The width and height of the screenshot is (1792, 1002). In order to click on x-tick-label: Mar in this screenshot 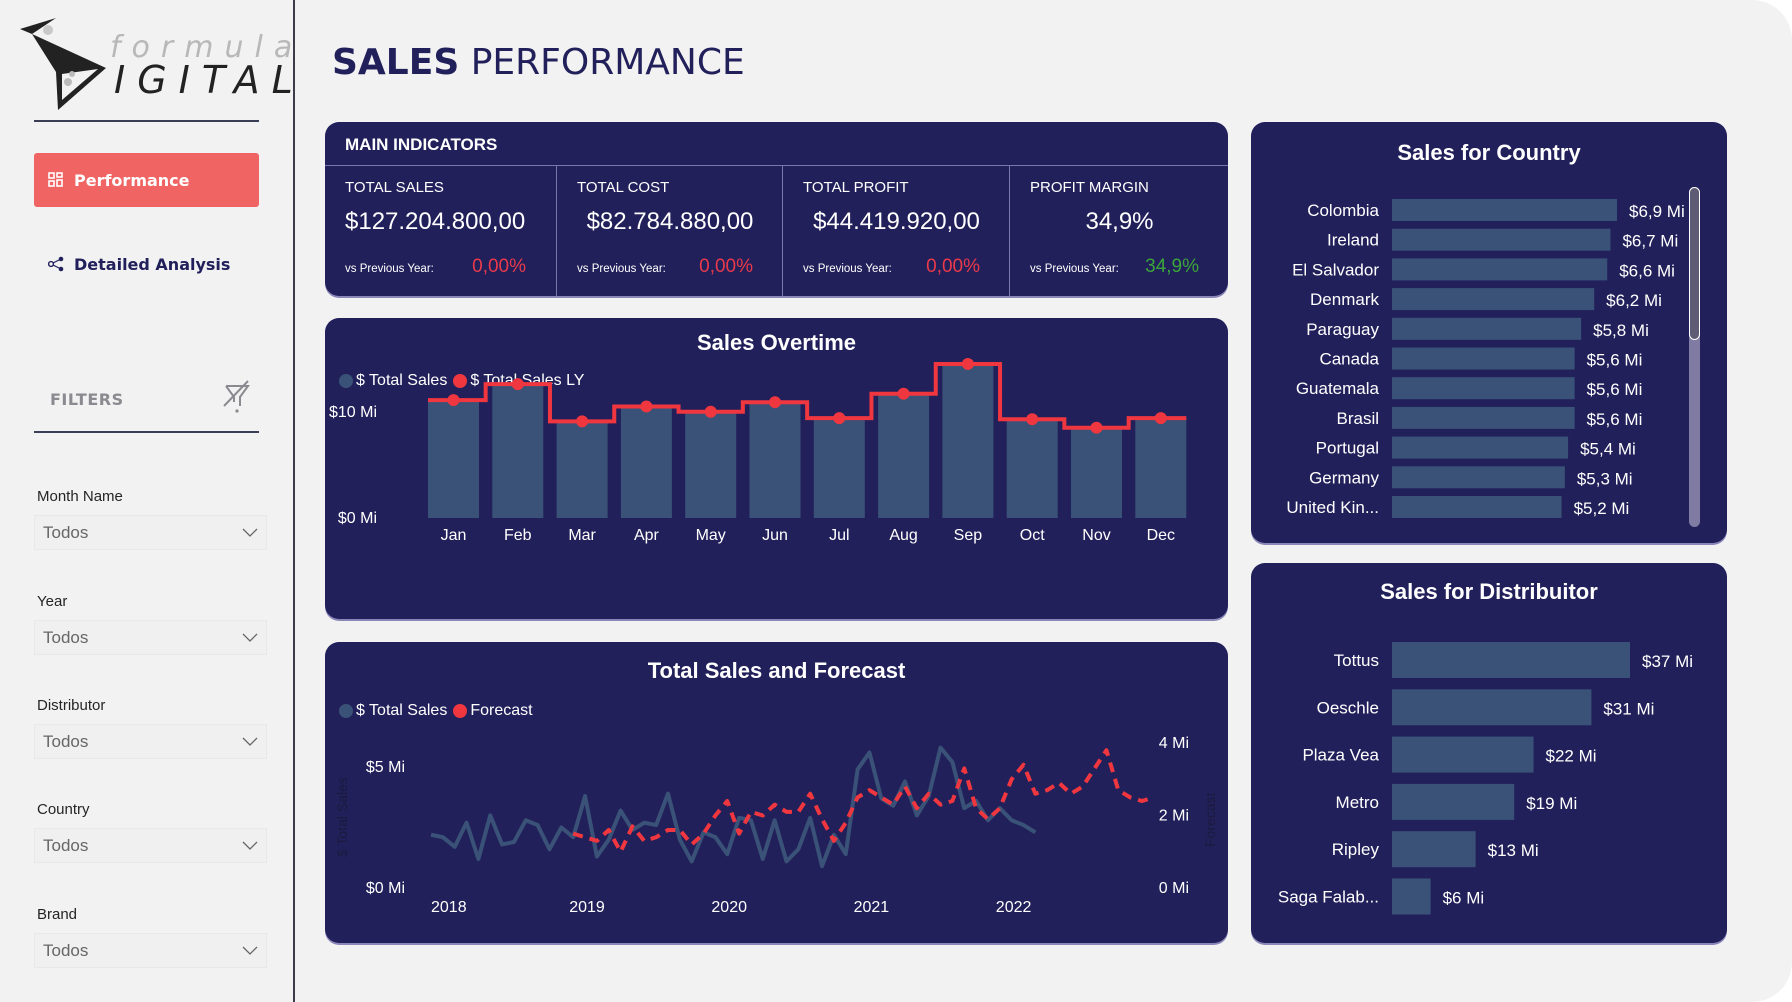, I will do `click(582, 535)`.